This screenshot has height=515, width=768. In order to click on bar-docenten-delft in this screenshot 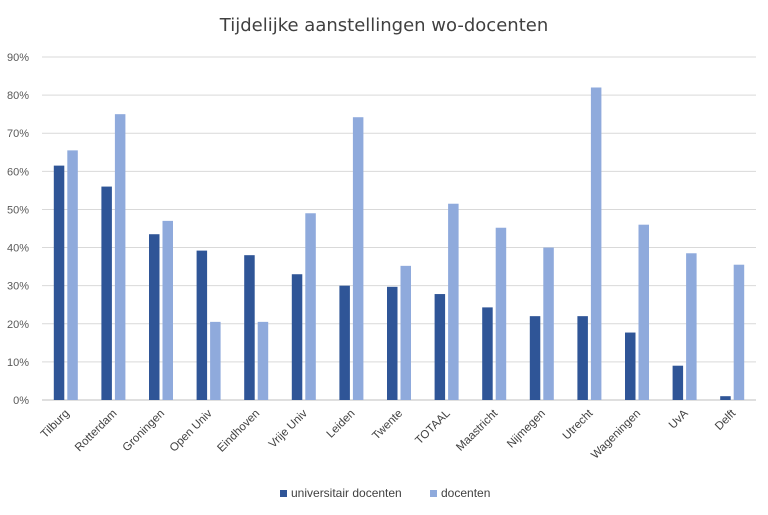, I will do `click(739, 332)`.